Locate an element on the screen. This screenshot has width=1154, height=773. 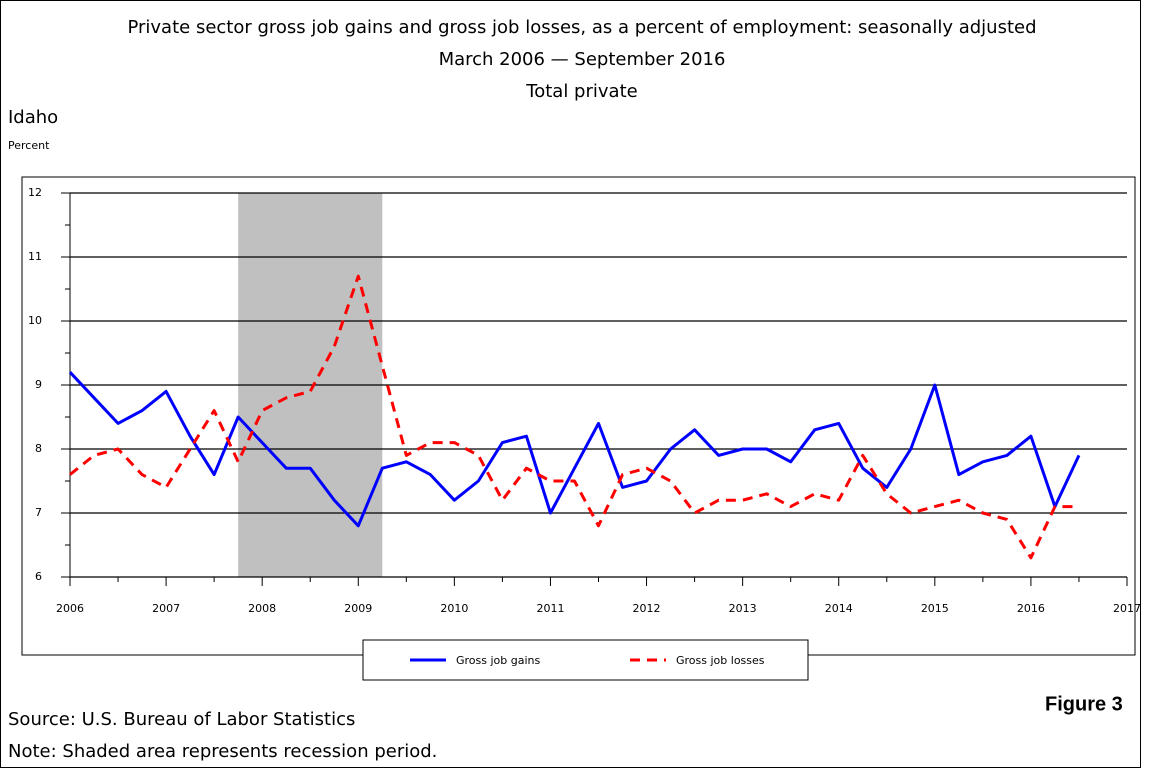
x-tick-label: 2009 is located at coordinates (358, 608).